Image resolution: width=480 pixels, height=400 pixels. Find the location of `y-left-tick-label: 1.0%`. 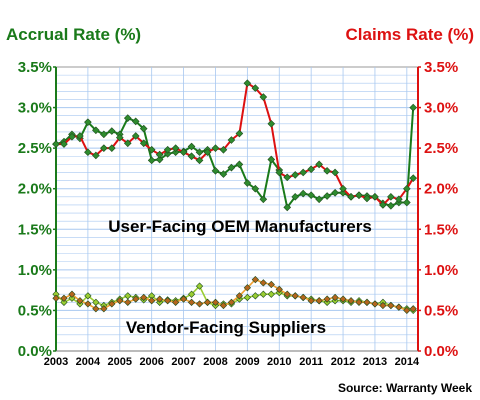

y-left-tick-label: 1.0% is located at coordinates (35, 270).